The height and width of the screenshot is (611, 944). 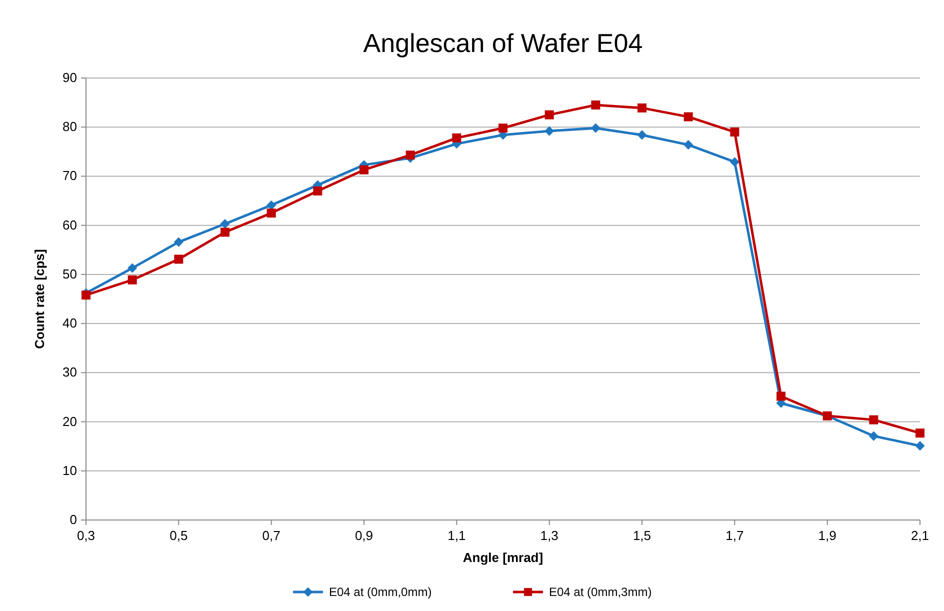 I want to click on y-tick-label: 80, so click(x=69, y=126).